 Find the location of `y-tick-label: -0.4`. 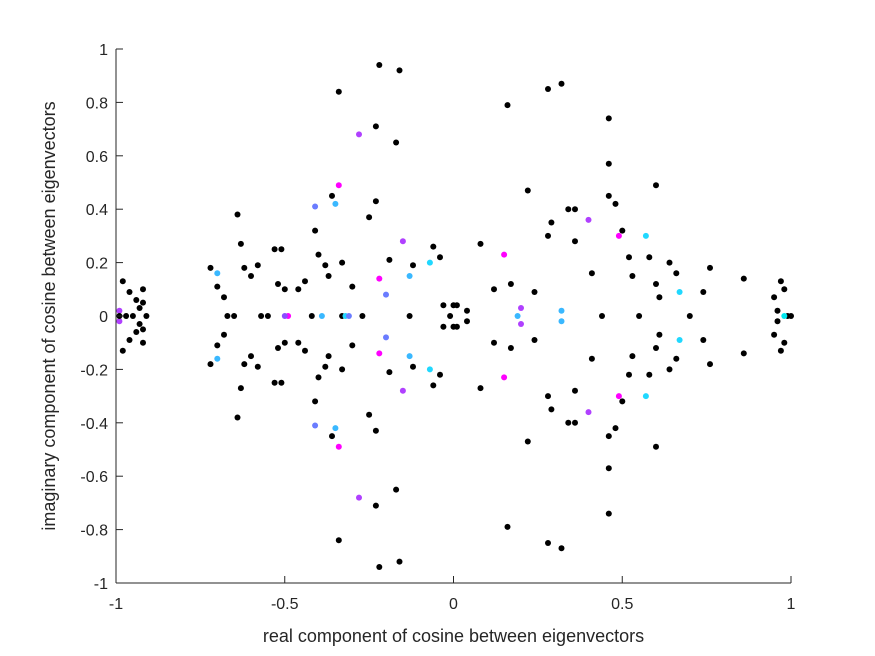

y-tick-label: -0.4 is located at coordinates (94, 424).